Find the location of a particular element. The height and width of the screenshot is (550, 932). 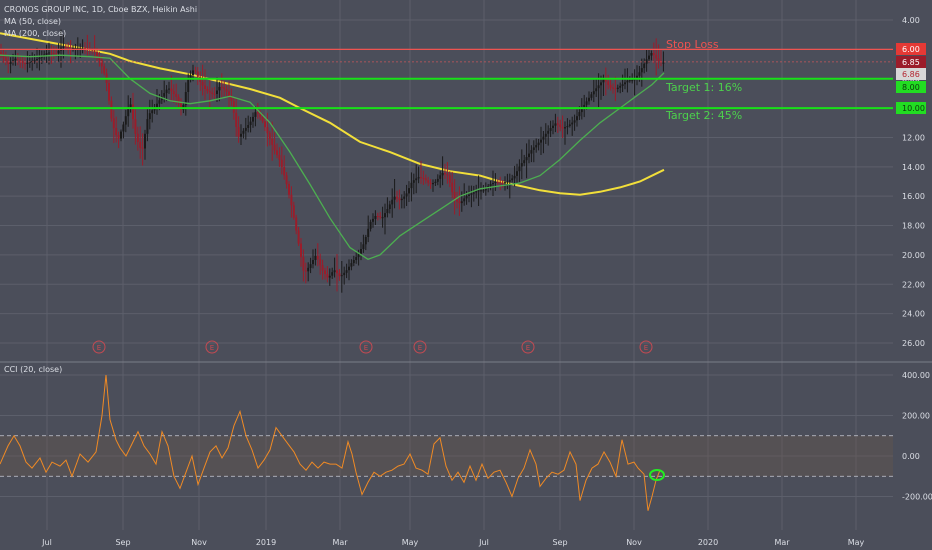

price-marker-label: 6.85 is located at coordinates (911, 62).